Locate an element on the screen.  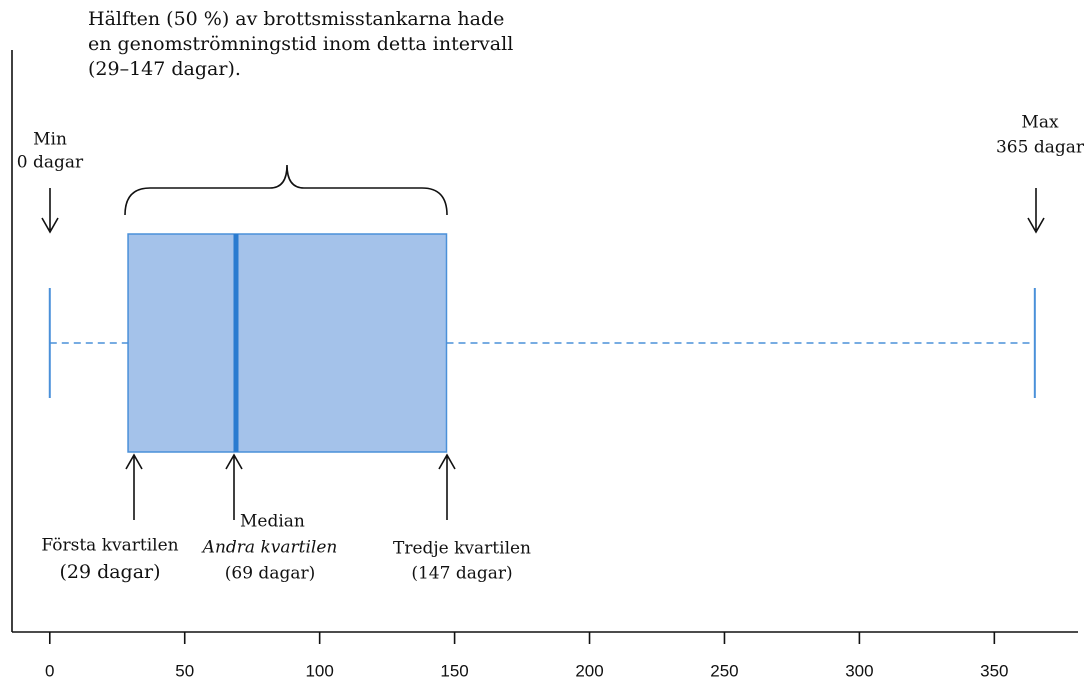
annotation: Tredje kvartilen is located at coordinates (462, 549).